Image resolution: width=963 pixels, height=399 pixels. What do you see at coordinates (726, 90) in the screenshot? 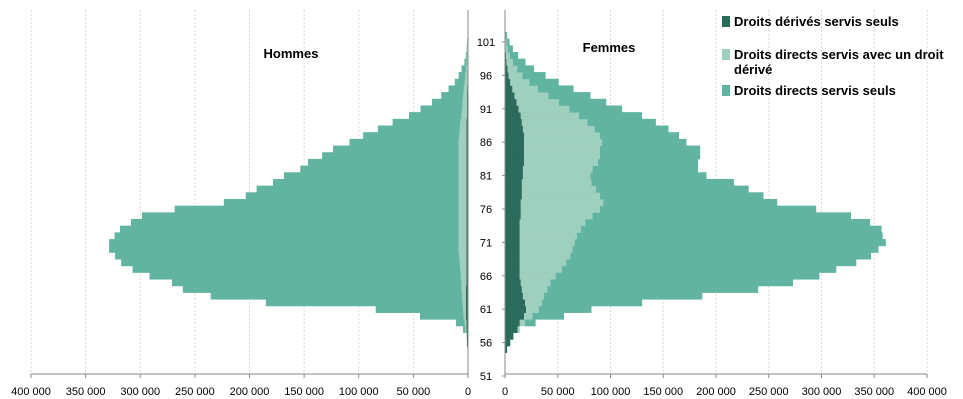
I see `legend-swatch-directs-seuls` at bounding box center [726, 90].